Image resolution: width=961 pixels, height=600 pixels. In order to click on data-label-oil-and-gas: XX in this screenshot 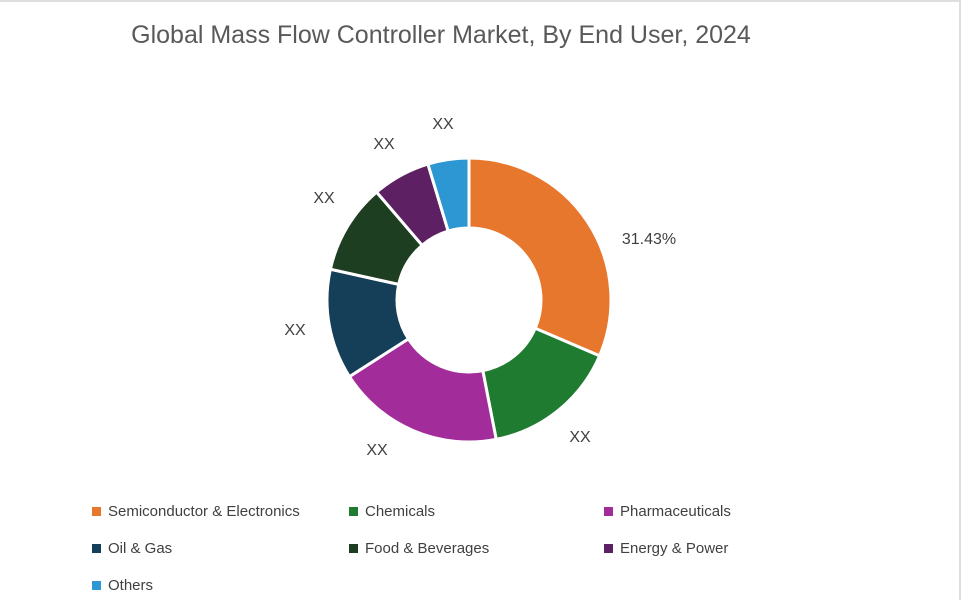, I will do `click(295, 330)`.